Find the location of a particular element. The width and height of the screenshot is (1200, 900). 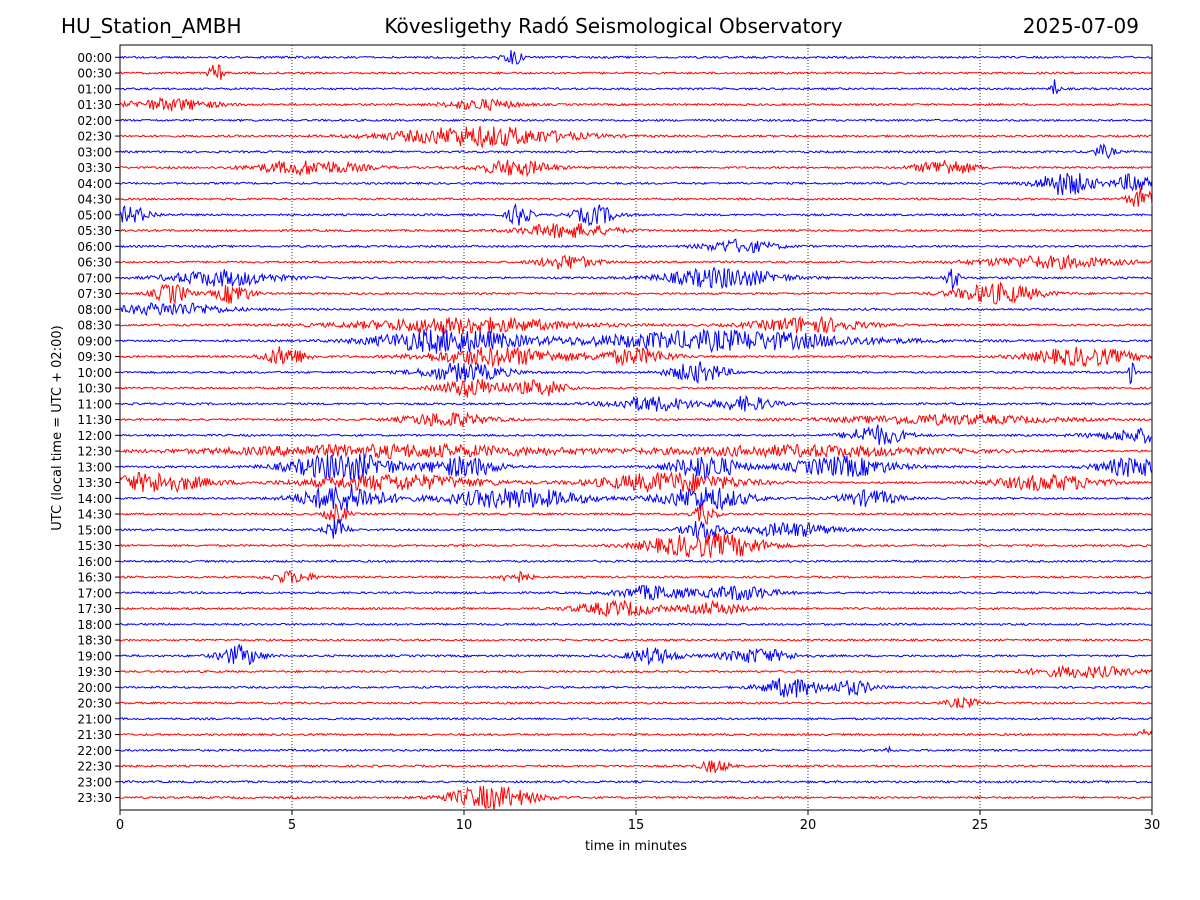

y-tick-label: 12:00 is located at coordinates (94, 436).